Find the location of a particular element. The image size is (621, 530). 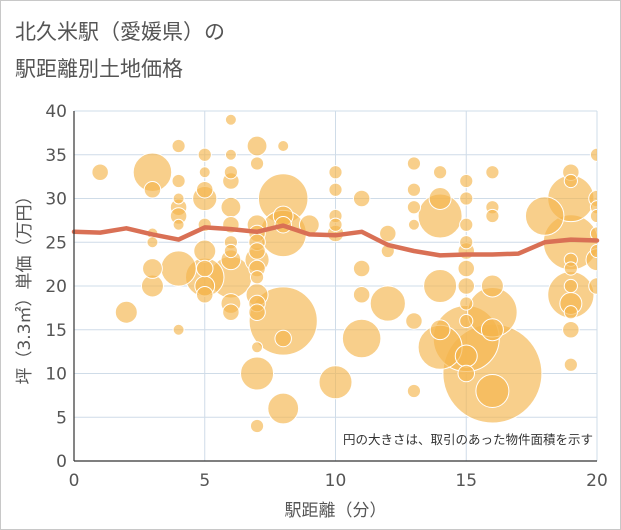

average-price-line is located at coordinates (335, 240).